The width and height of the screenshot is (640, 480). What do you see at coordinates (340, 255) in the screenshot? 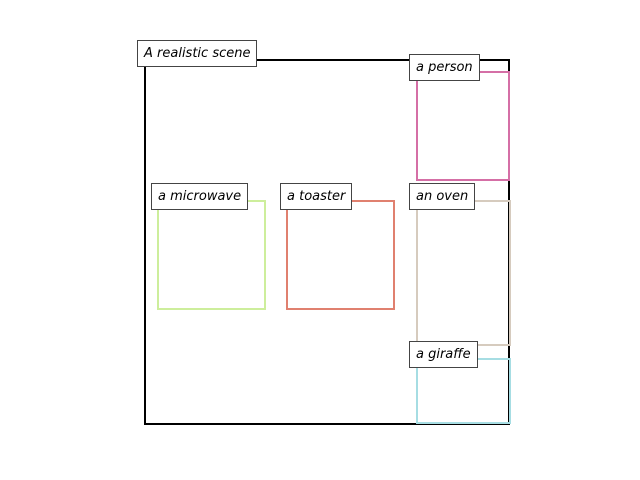
I see `toaster-box` at bounding box center [340, 255].